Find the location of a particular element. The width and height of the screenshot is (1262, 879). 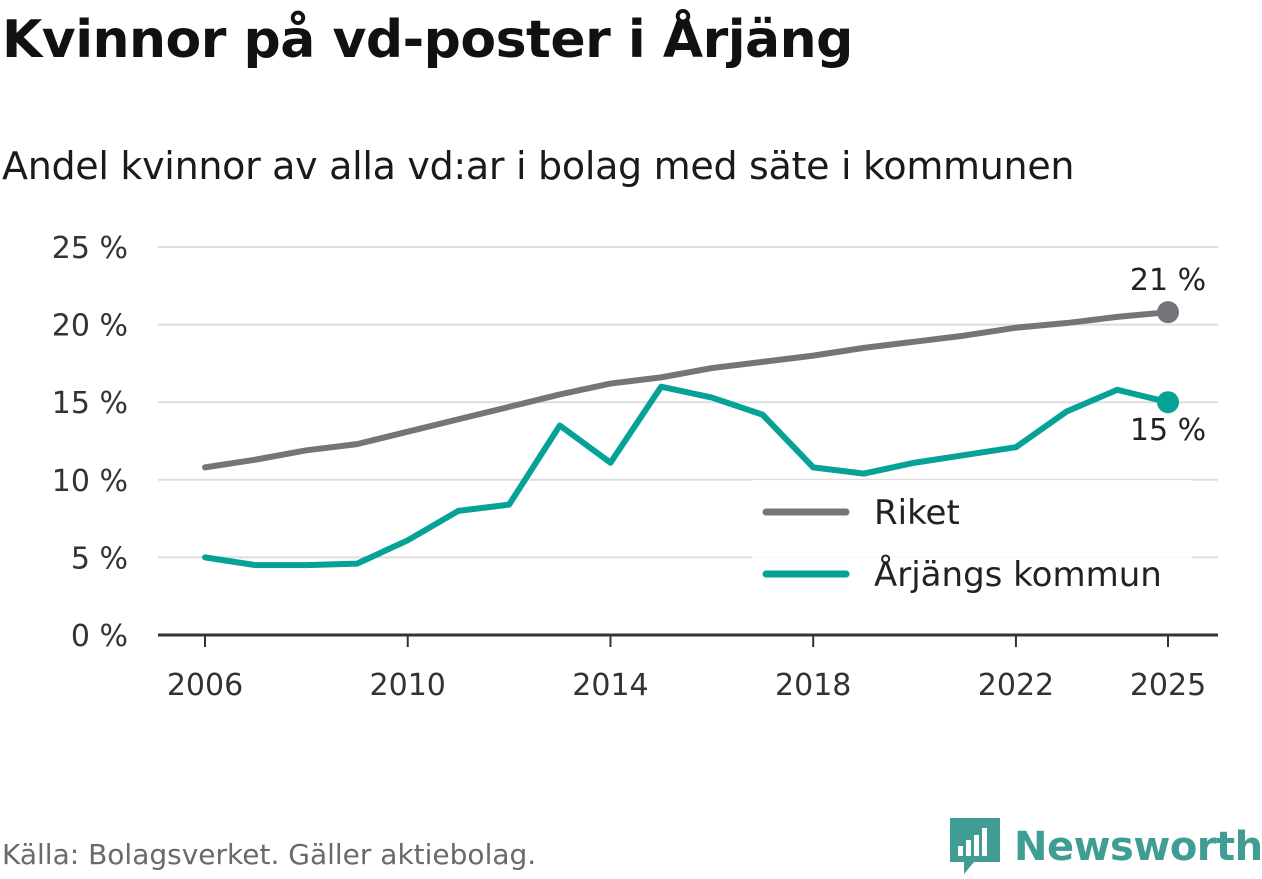

x-axis: 2006 2010 2014 2018 2022 2025 is located at coordinates (688, 668).